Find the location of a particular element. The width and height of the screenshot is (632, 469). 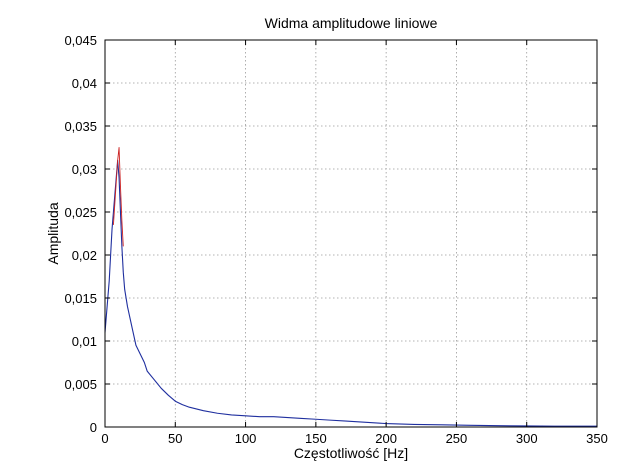

y-tick-label: 0,04 is located at coordinates (84, 83).